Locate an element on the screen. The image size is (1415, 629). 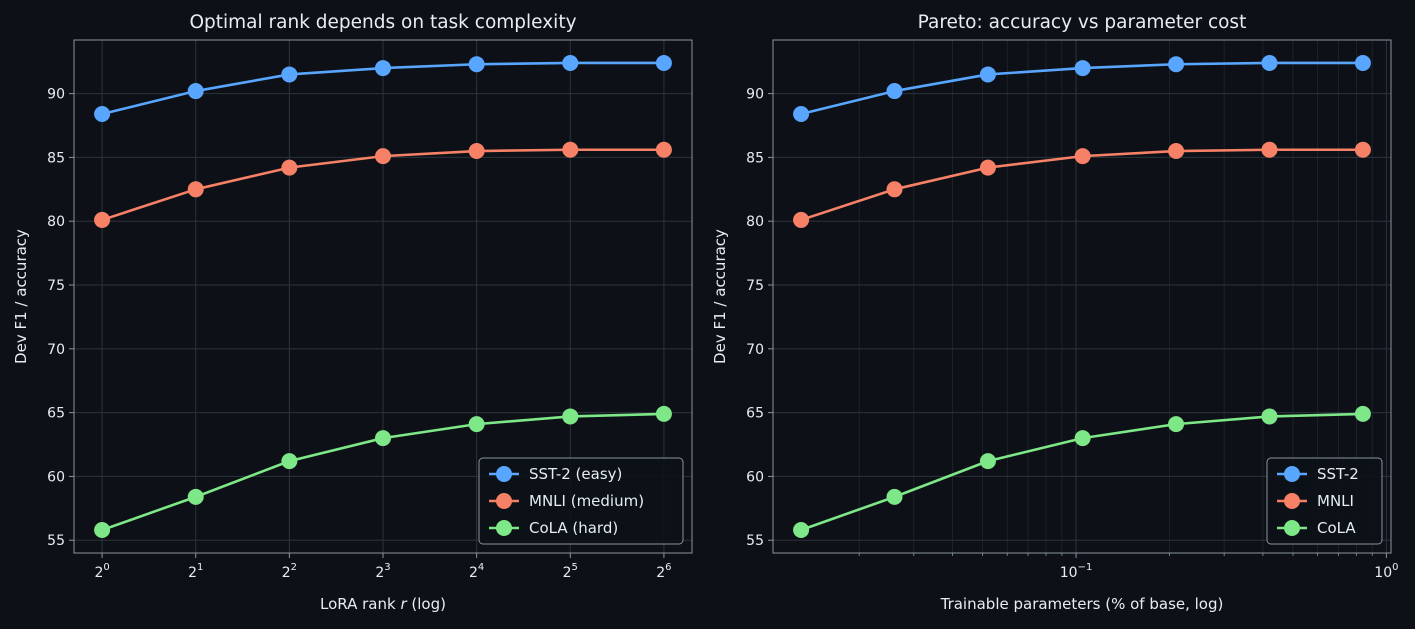
pareto-ytick-label: 75 is located at coordinates (755, 286).